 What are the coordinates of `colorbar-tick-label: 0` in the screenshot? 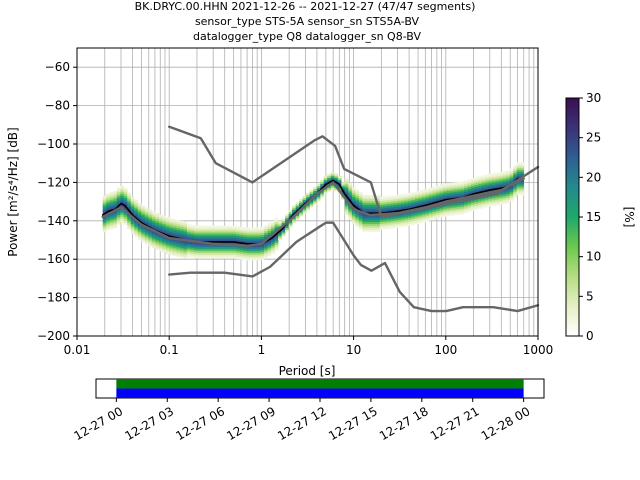 It's located at (590, 336).